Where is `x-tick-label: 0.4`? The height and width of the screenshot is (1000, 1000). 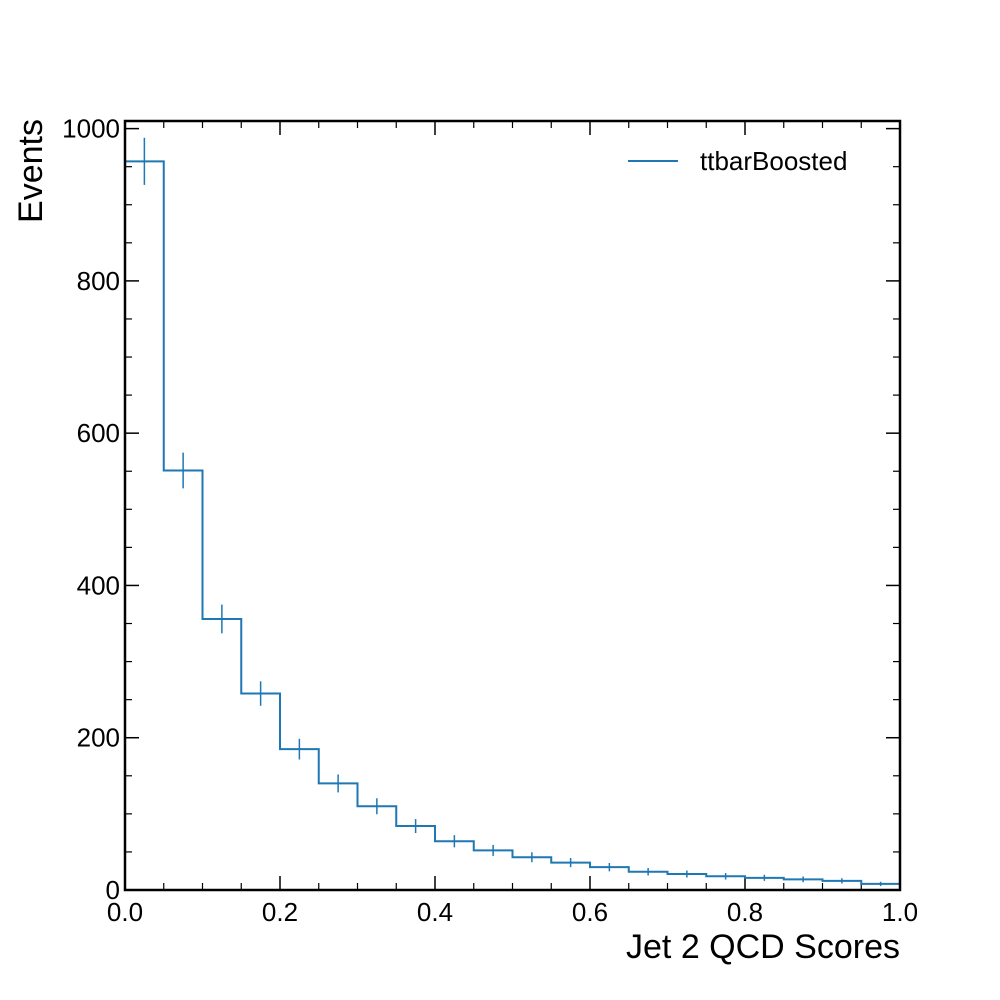
x-tick-label: 0.4 is located at coordinates (435, 912).